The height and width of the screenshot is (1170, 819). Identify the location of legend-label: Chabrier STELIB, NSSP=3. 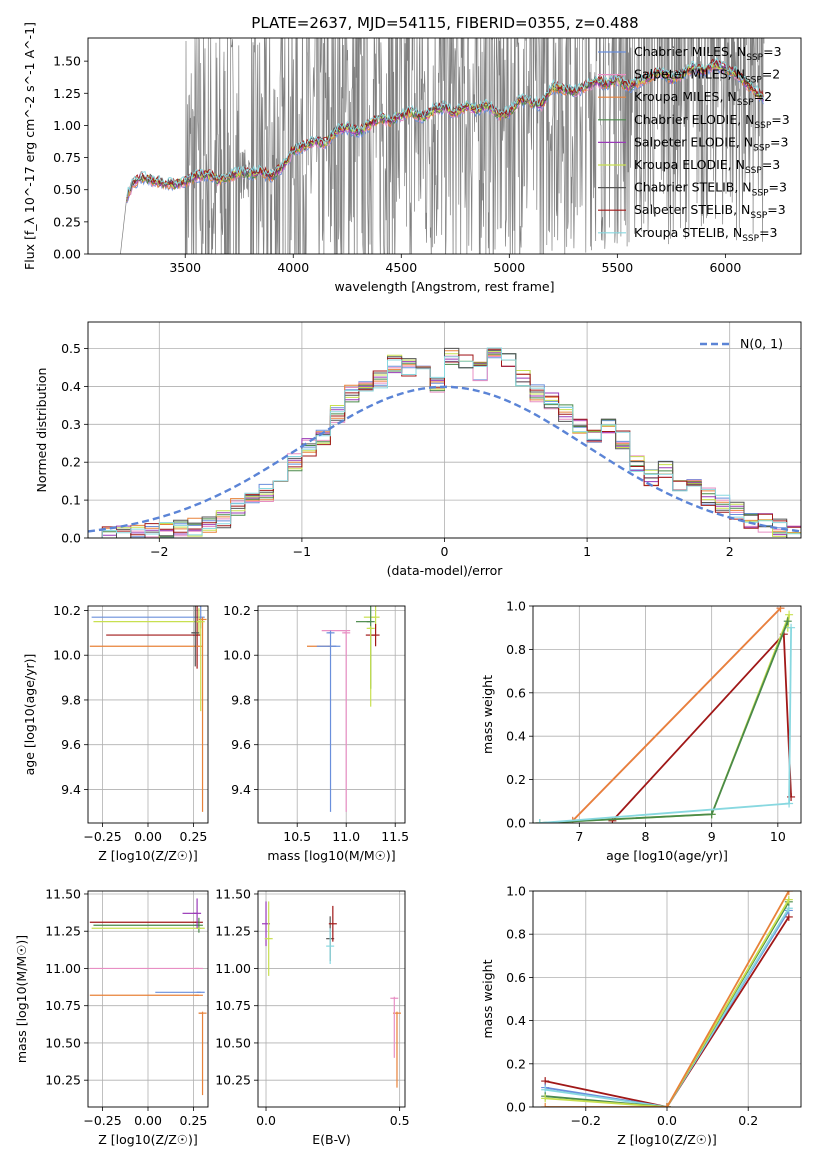
(710, 189).